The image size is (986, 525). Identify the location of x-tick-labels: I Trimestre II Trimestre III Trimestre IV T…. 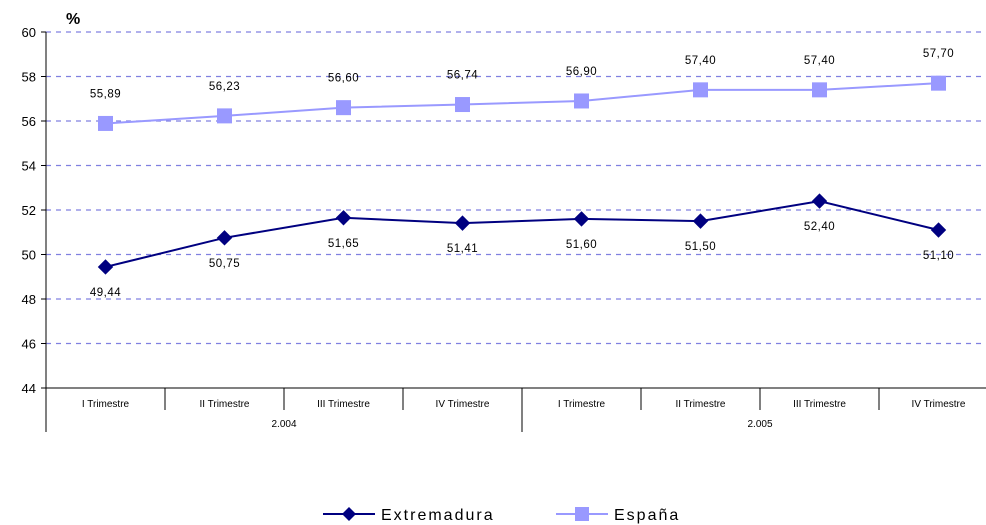
(524, 414).